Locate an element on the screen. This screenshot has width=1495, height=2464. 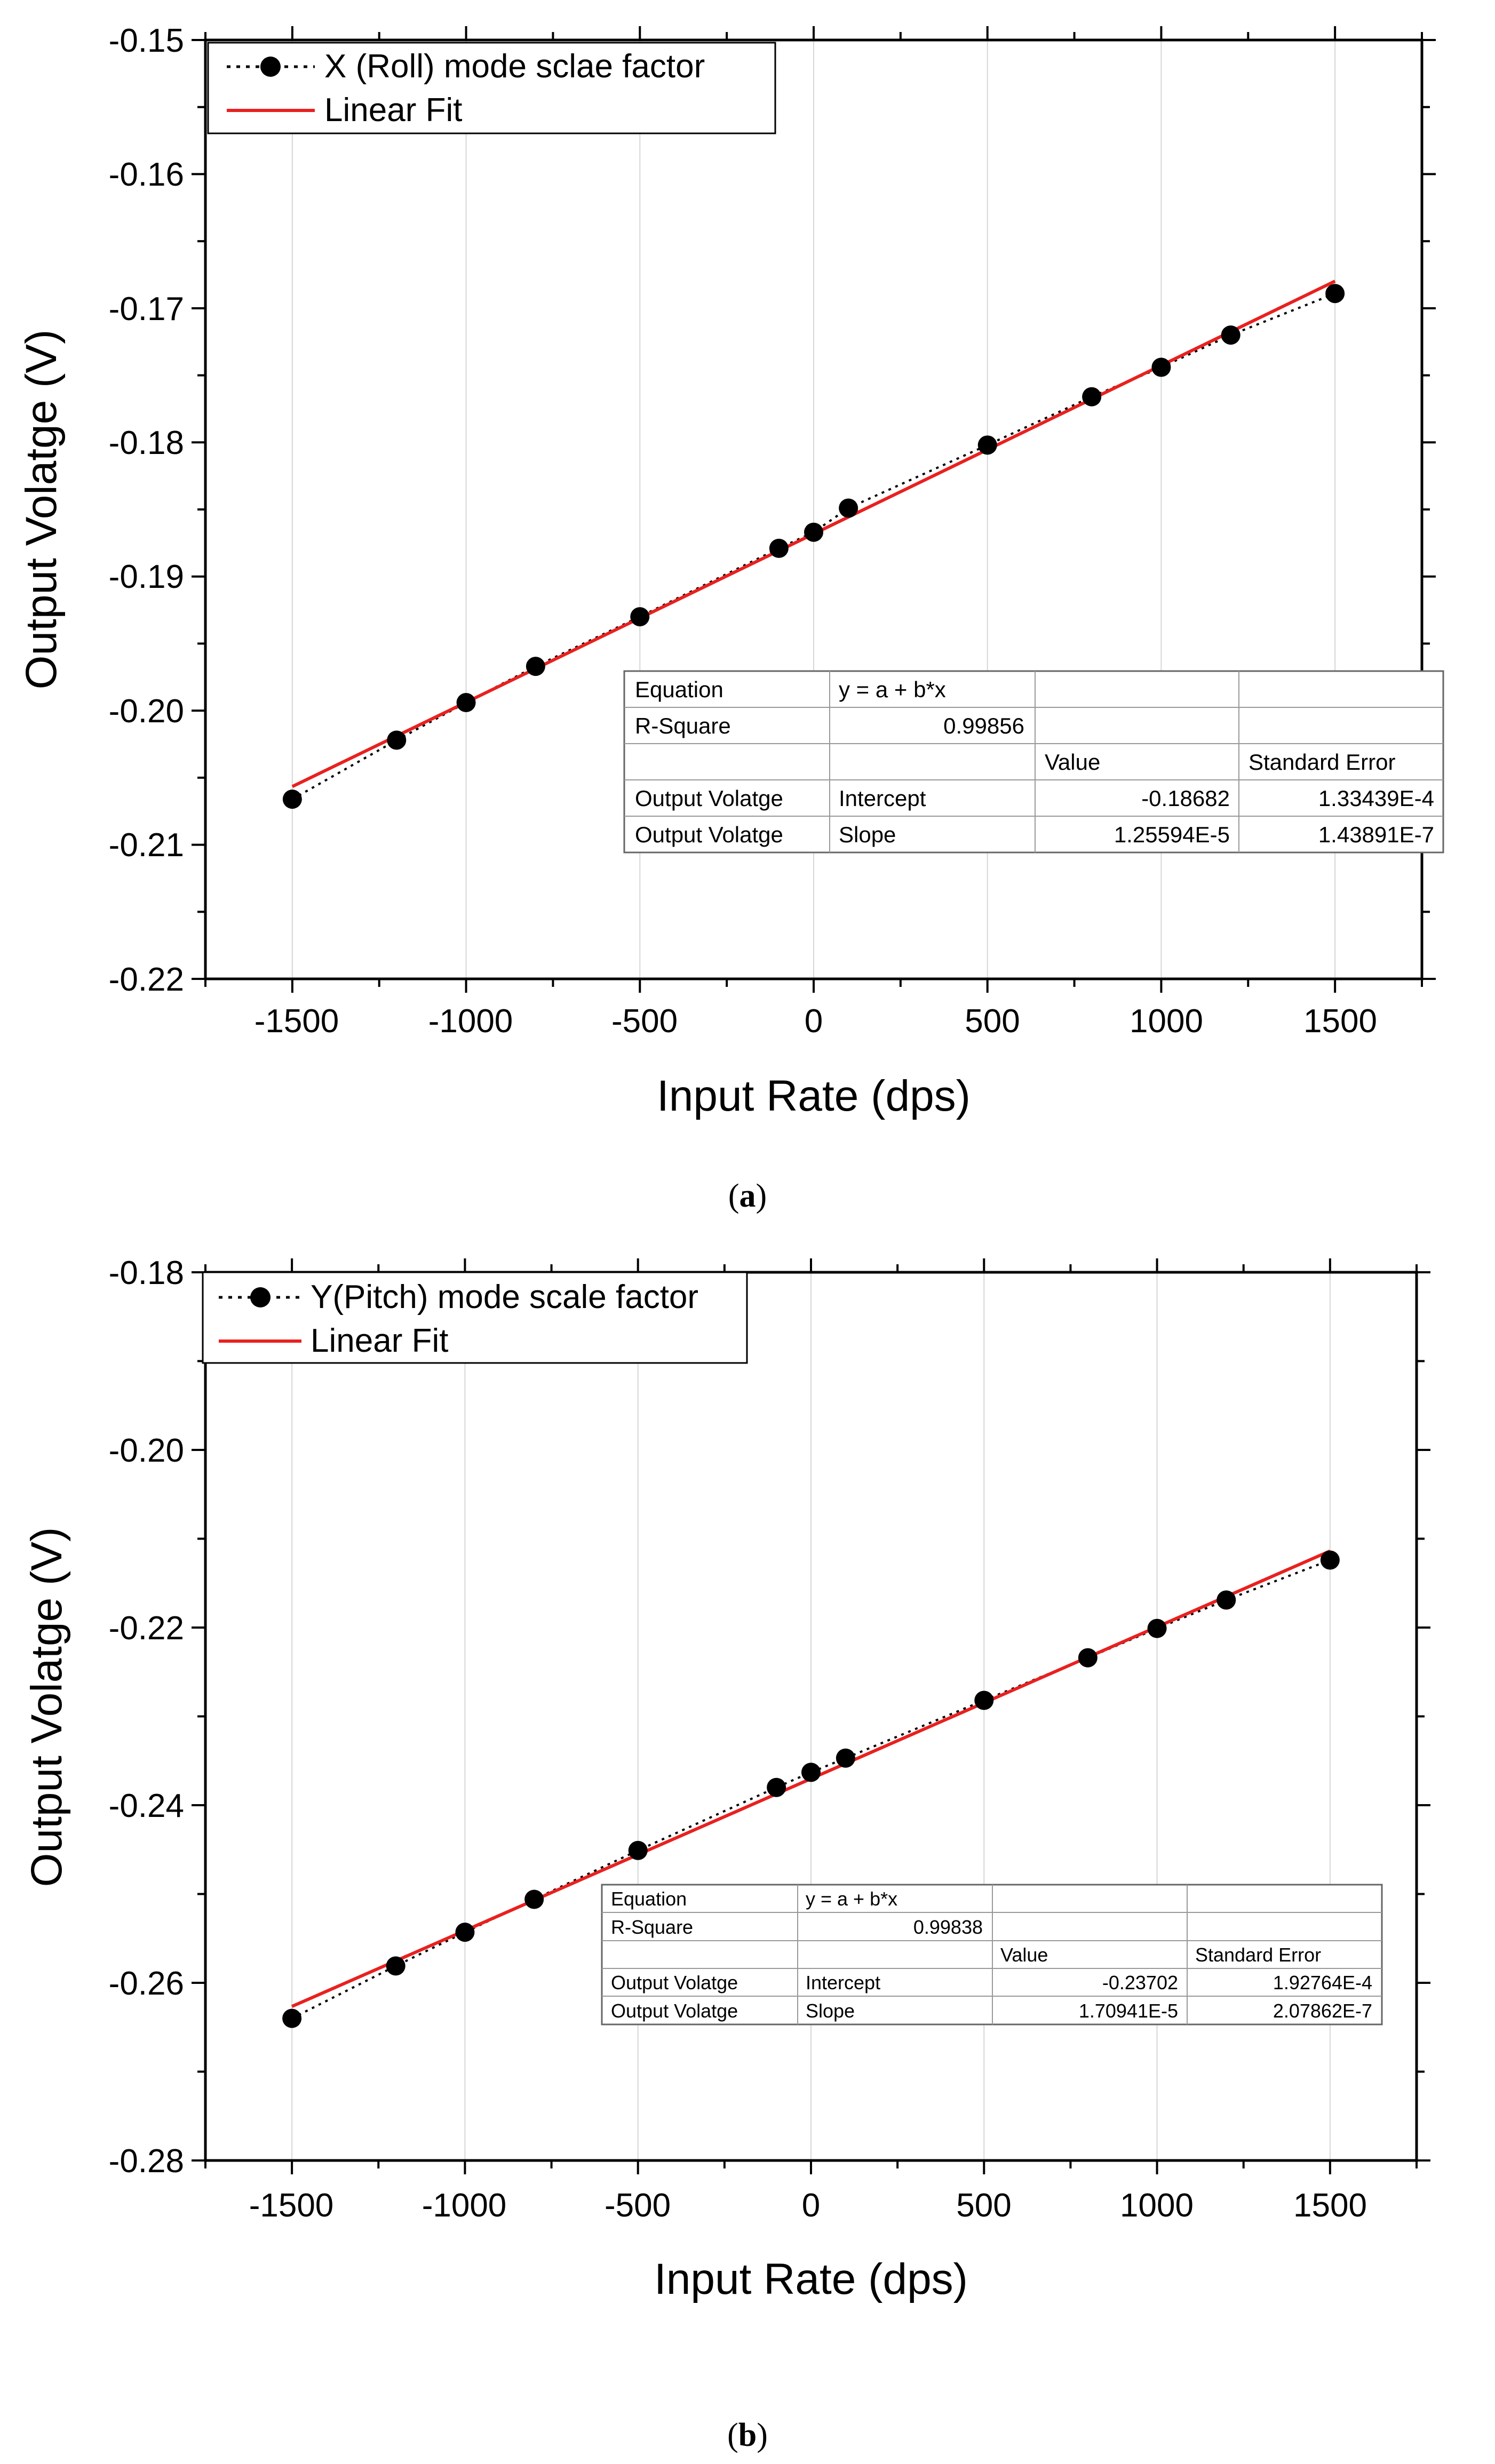
panel-b-table-col-se: Standard Error is located at coordinates (1258, 1955).